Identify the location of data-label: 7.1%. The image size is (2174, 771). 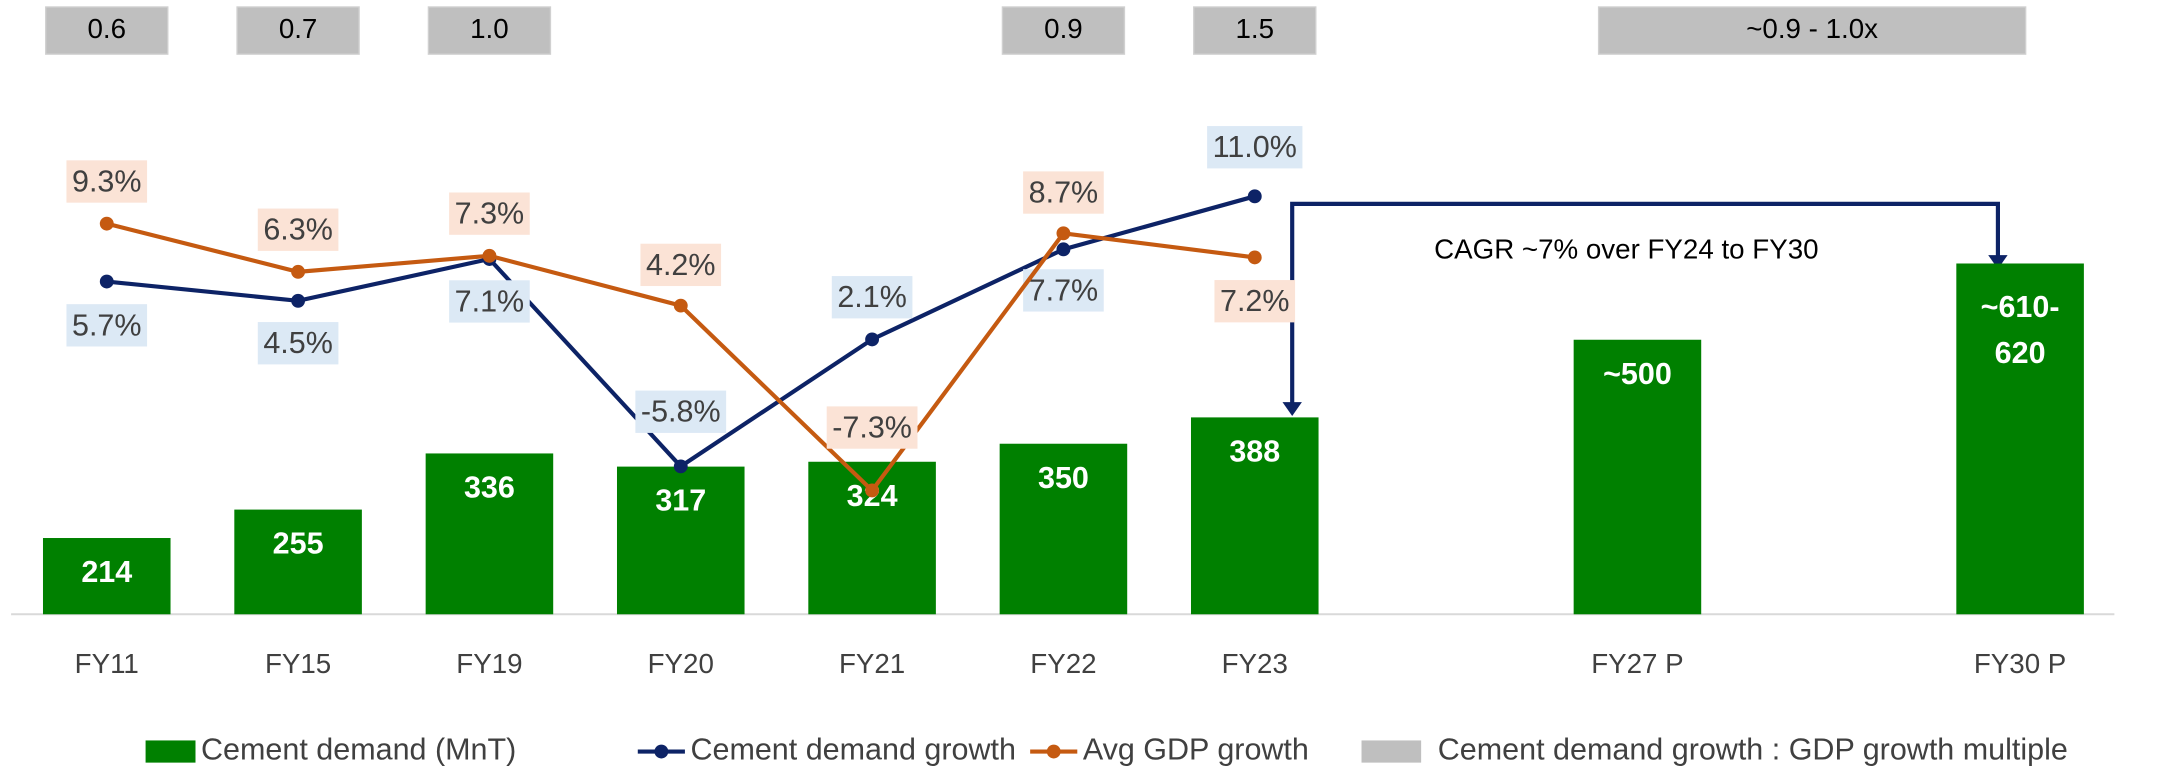
(490, 301).